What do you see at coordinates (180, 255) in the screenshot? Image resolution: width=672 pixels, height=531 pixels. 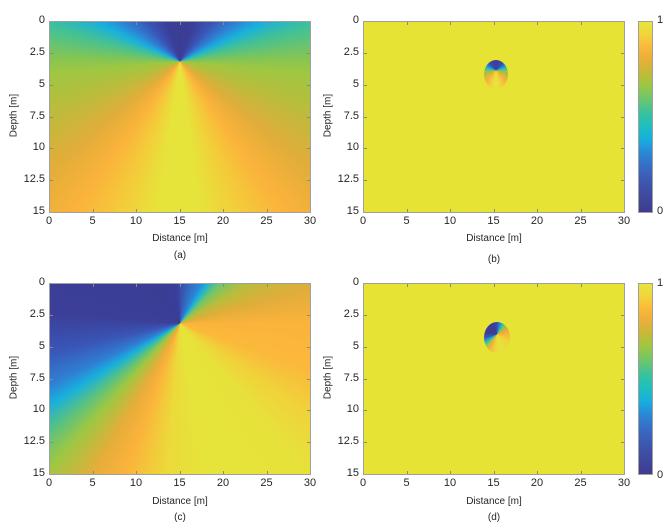 I see `panel-caption: (a)` at bounding box center [180, 255].